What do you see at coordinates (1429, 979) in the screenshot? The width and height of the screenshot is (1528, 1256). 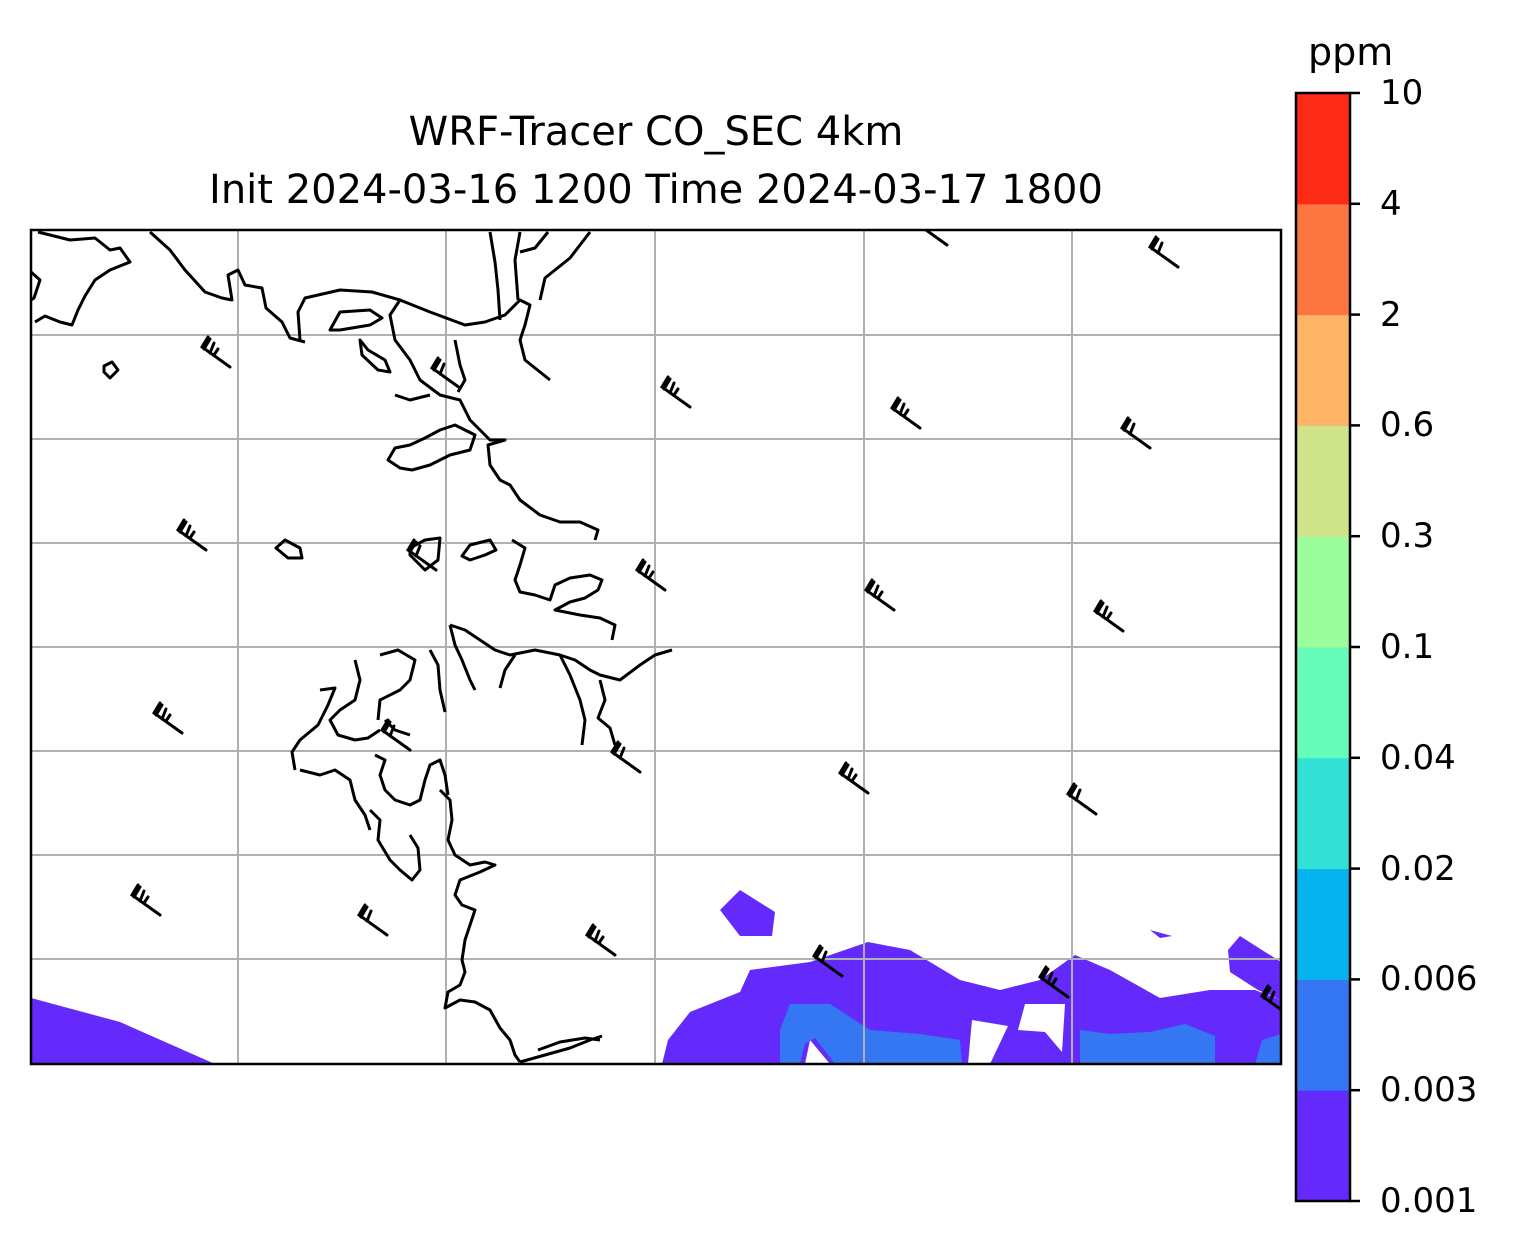 I see `colorbar-tick-label: 0.006` at bounding box center [1429, 979].